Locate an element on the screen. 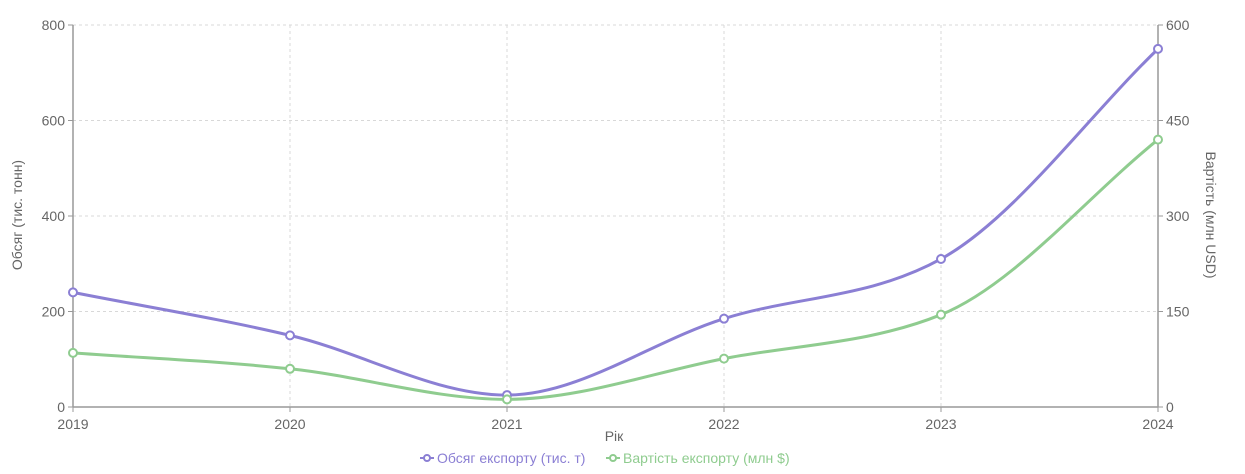 Image resolution: width=1245 pixels, height=474 pixels. left-y-tick-label: 600 is located at coordinates (54, 121).